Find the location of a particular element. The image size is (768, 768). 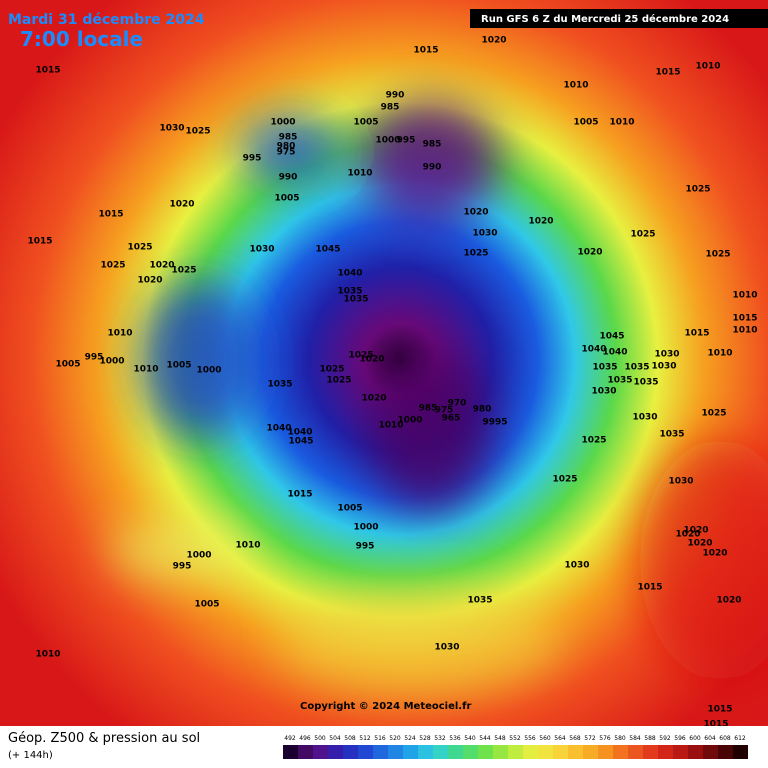

colorbar-label: 500 is located at coordinates (320, 738).